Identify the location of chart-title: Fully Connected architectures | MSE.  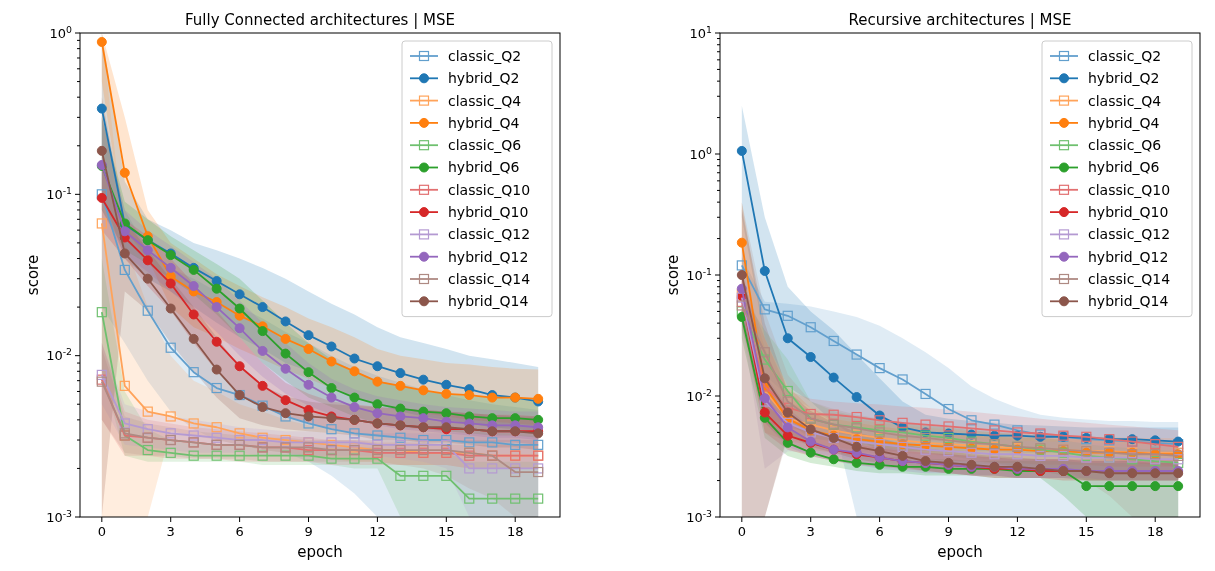
(320, 20).